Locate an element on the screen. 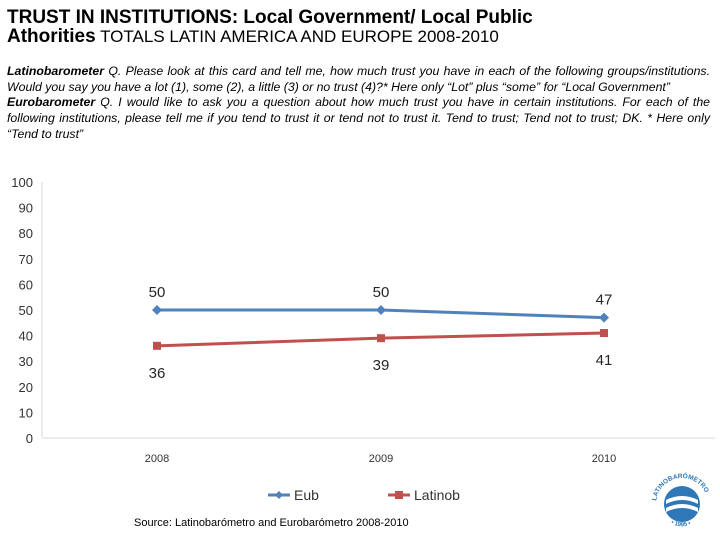  latino-label: Latinobarometer is located at coordinates (56, 71).